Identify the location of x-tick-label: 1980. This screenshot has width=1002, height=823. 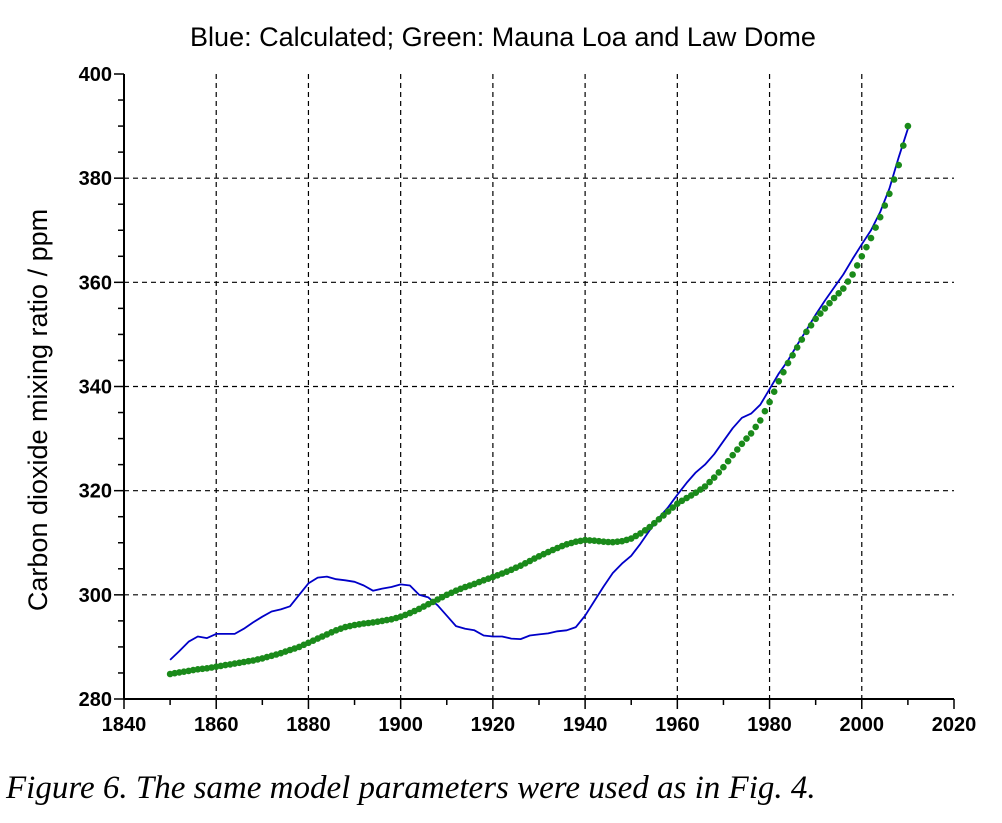
(769, 725).